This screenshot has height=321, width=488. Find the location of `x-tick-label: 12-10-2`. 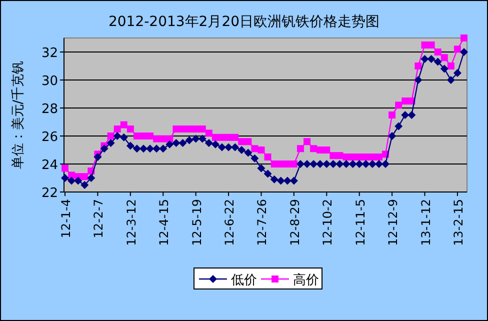

x-tick-label: 12-10-2 is located at coordinates (327, 222).